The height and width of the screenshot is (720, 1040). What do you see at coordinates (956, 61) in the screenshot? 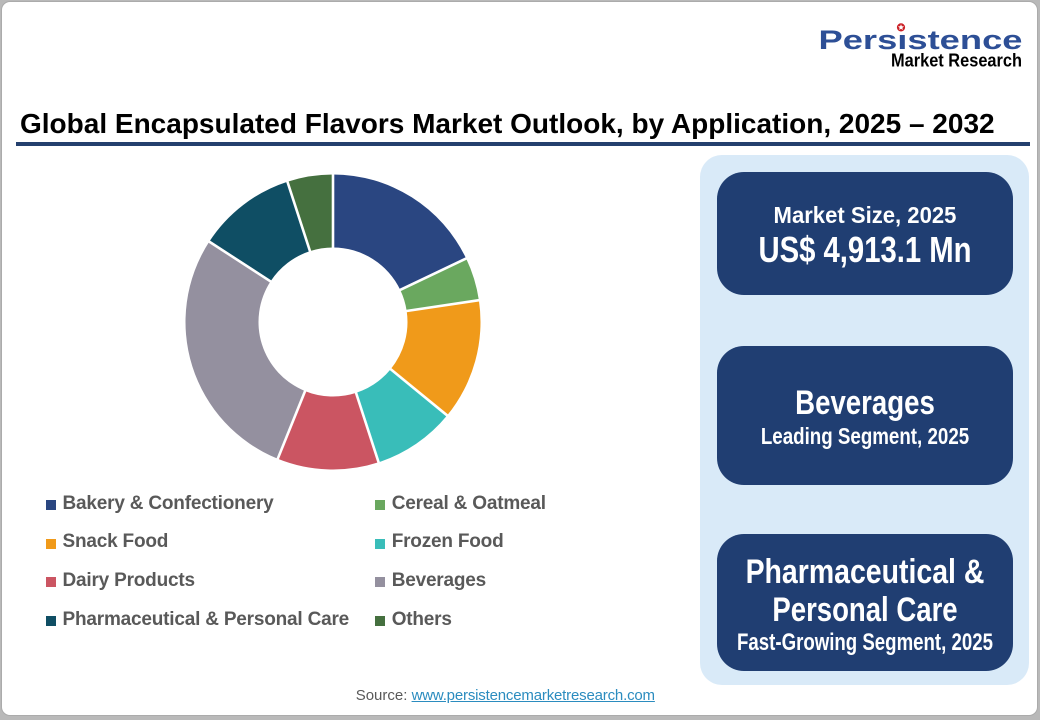
I see `svg-text: Market Research` at bounding box center [956, 61].